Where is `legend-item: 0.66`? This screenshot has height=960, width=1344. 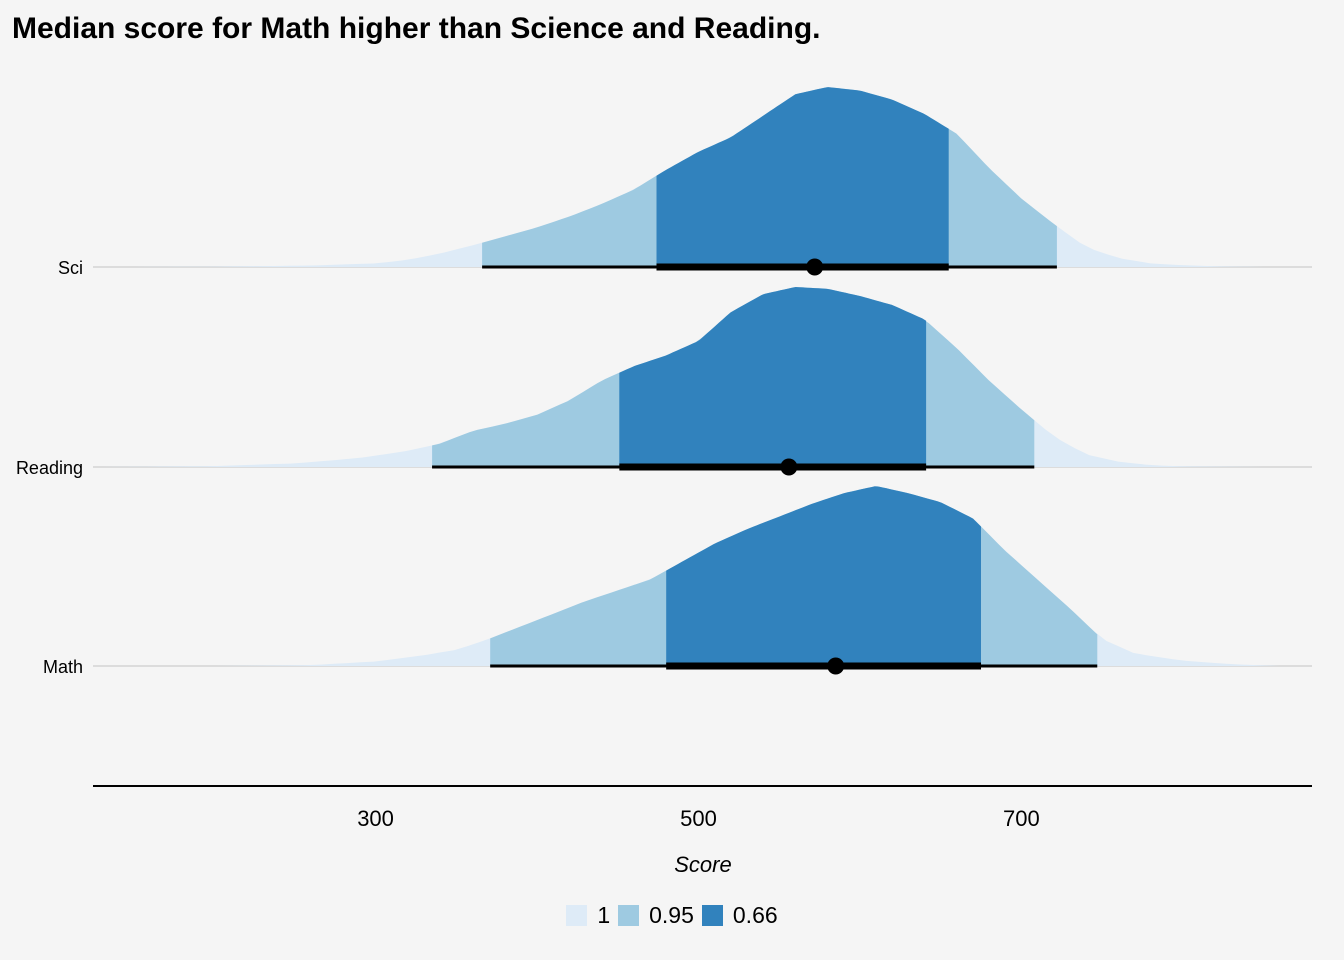 legend-item: 0.66 is located at coordinates (739, 915).